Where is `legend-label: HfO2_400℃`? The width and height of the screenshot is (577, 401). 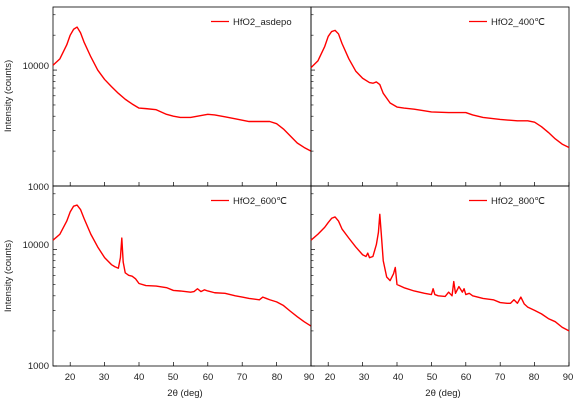 legend-label: HfO2_400℃ is located at coordinates (518, 22).